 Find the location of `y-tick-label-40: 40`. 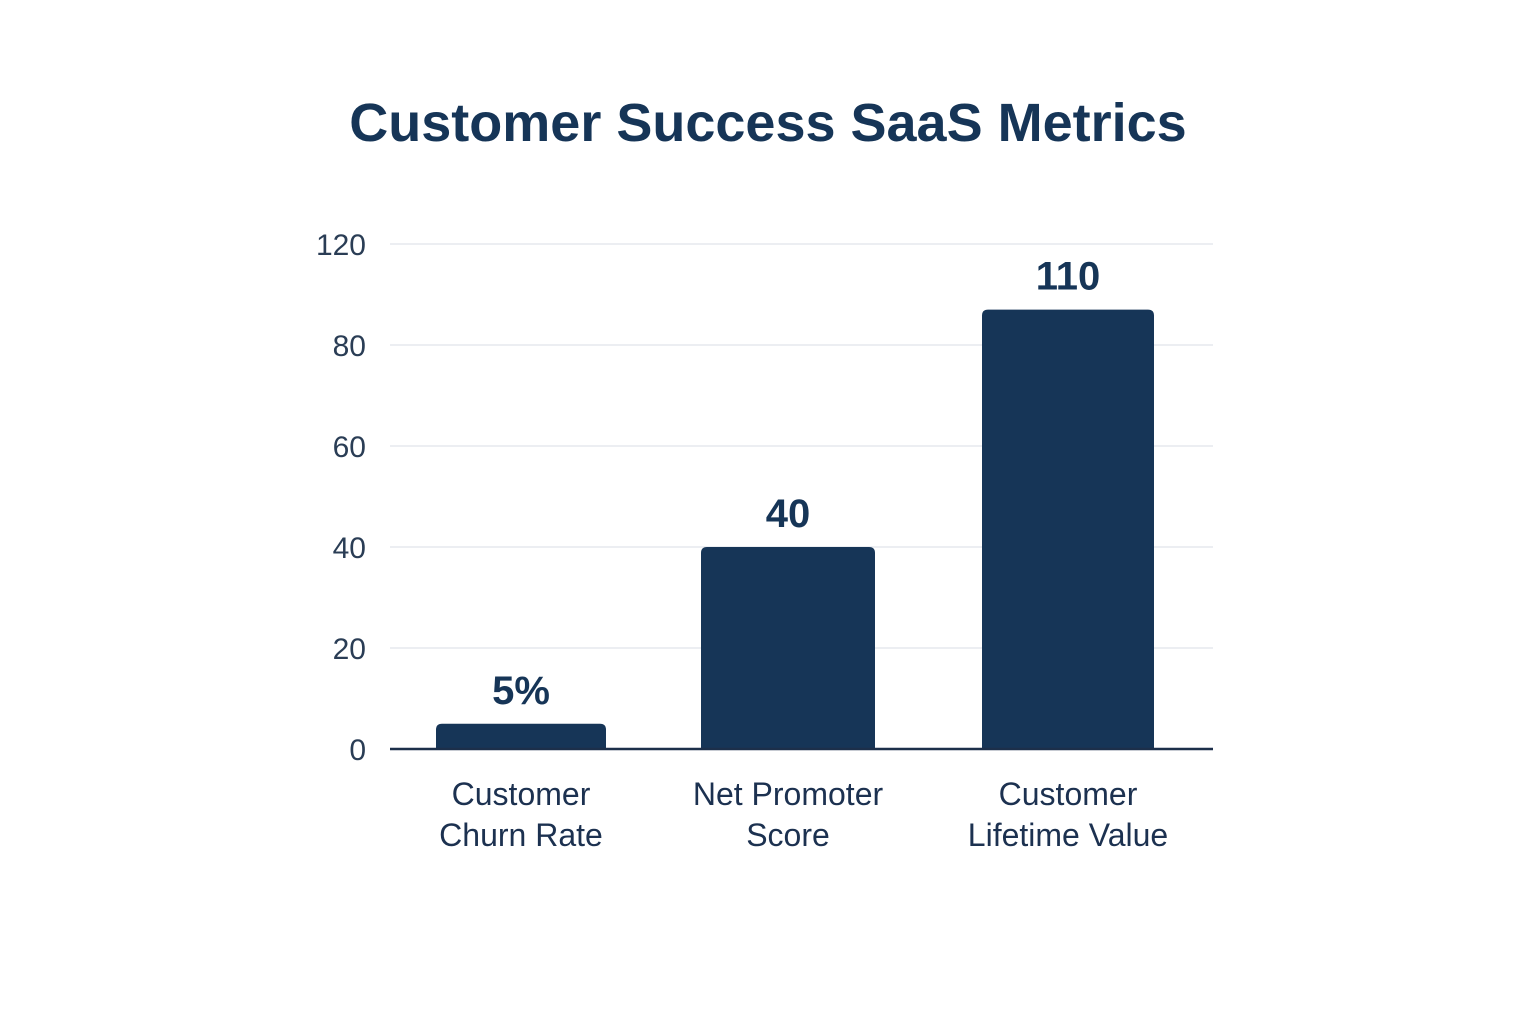

y-tick-label-40: 40 is located at coordinates (349, 548).